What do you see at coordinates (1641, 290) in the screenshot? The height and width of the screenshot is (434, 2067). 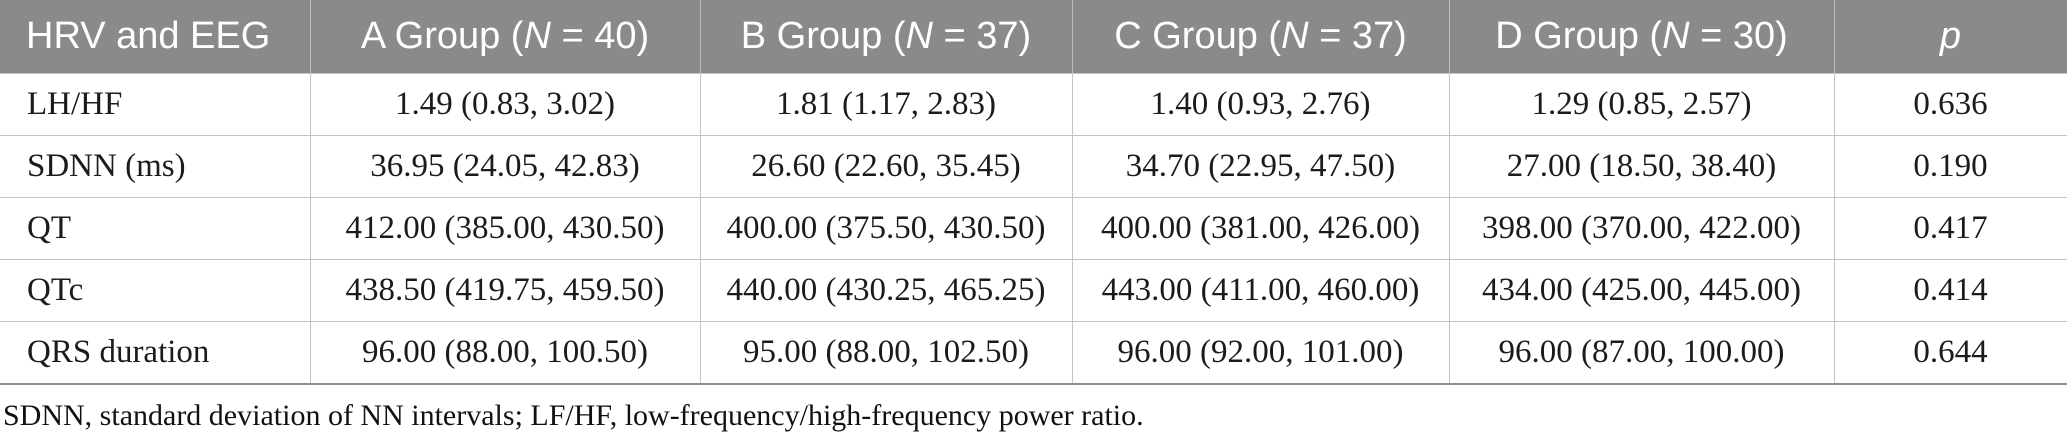 I see `value-cell: 434.00 (425.00, 445.00)` at bounding box center [1641, 290].